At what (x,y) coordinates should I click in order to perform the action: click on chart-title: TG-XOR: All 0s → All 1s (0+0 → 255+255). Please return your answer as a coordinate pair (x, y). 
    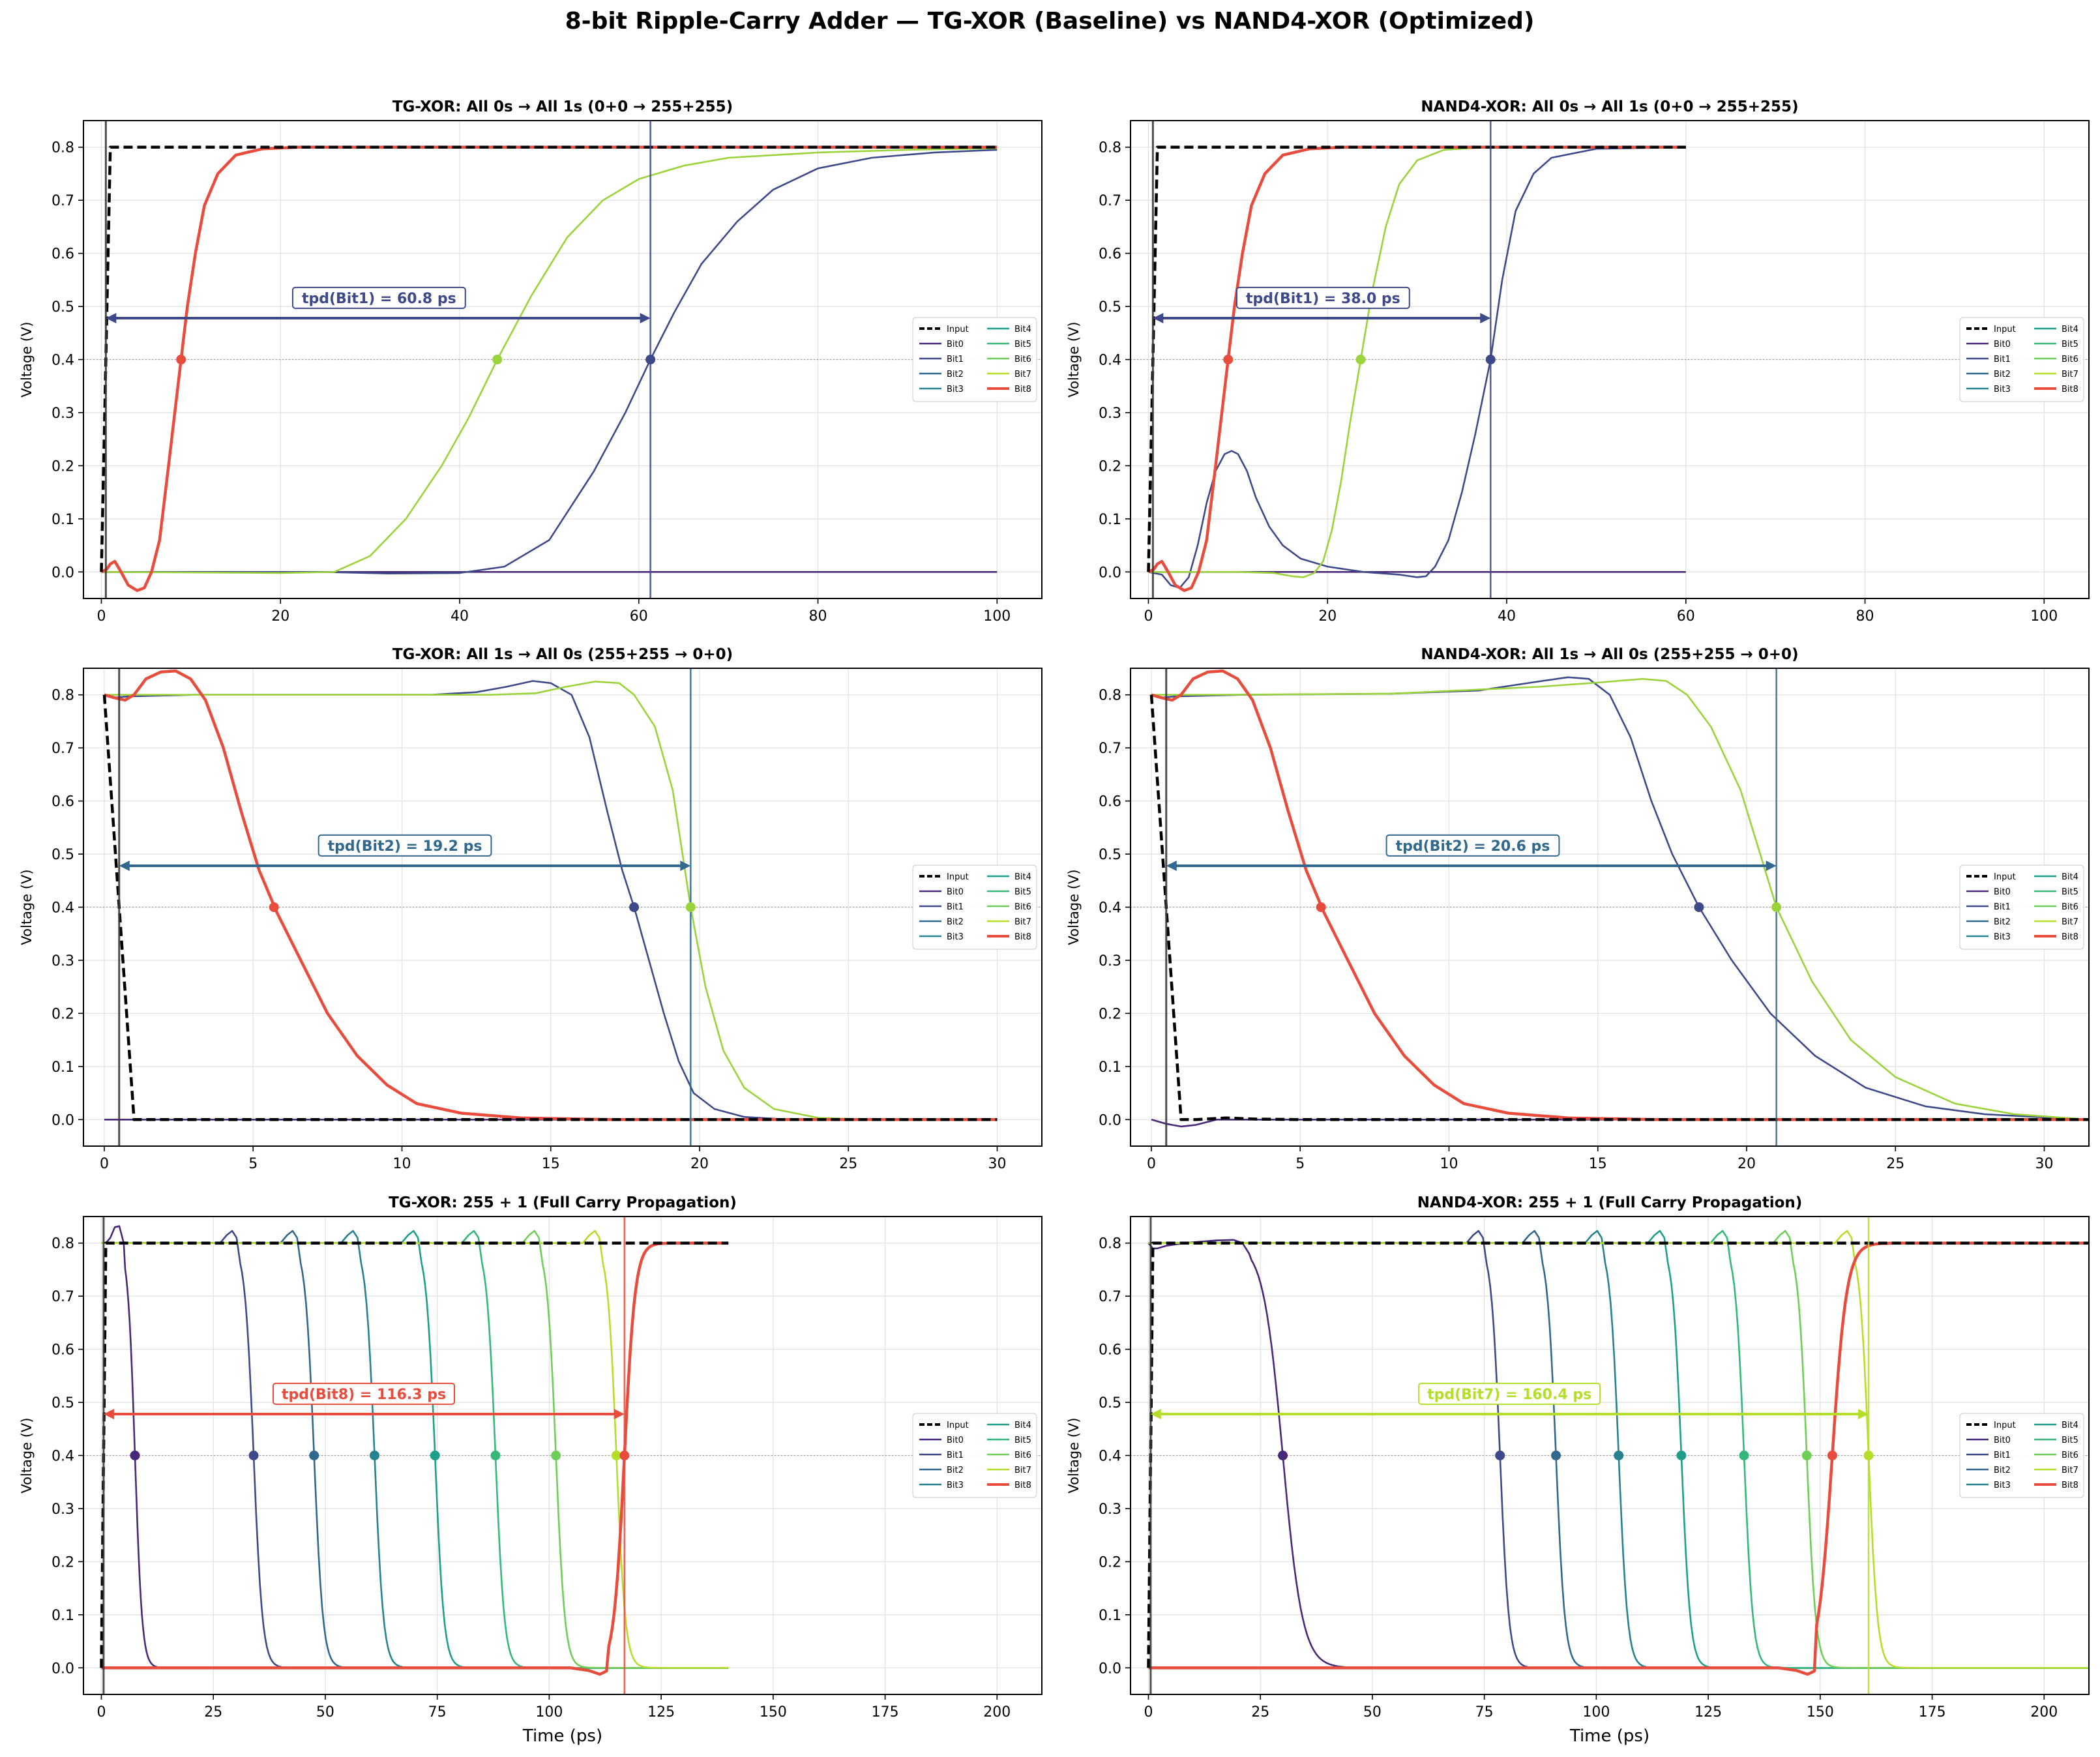
    Looking at the image, I should click on (562, 106).